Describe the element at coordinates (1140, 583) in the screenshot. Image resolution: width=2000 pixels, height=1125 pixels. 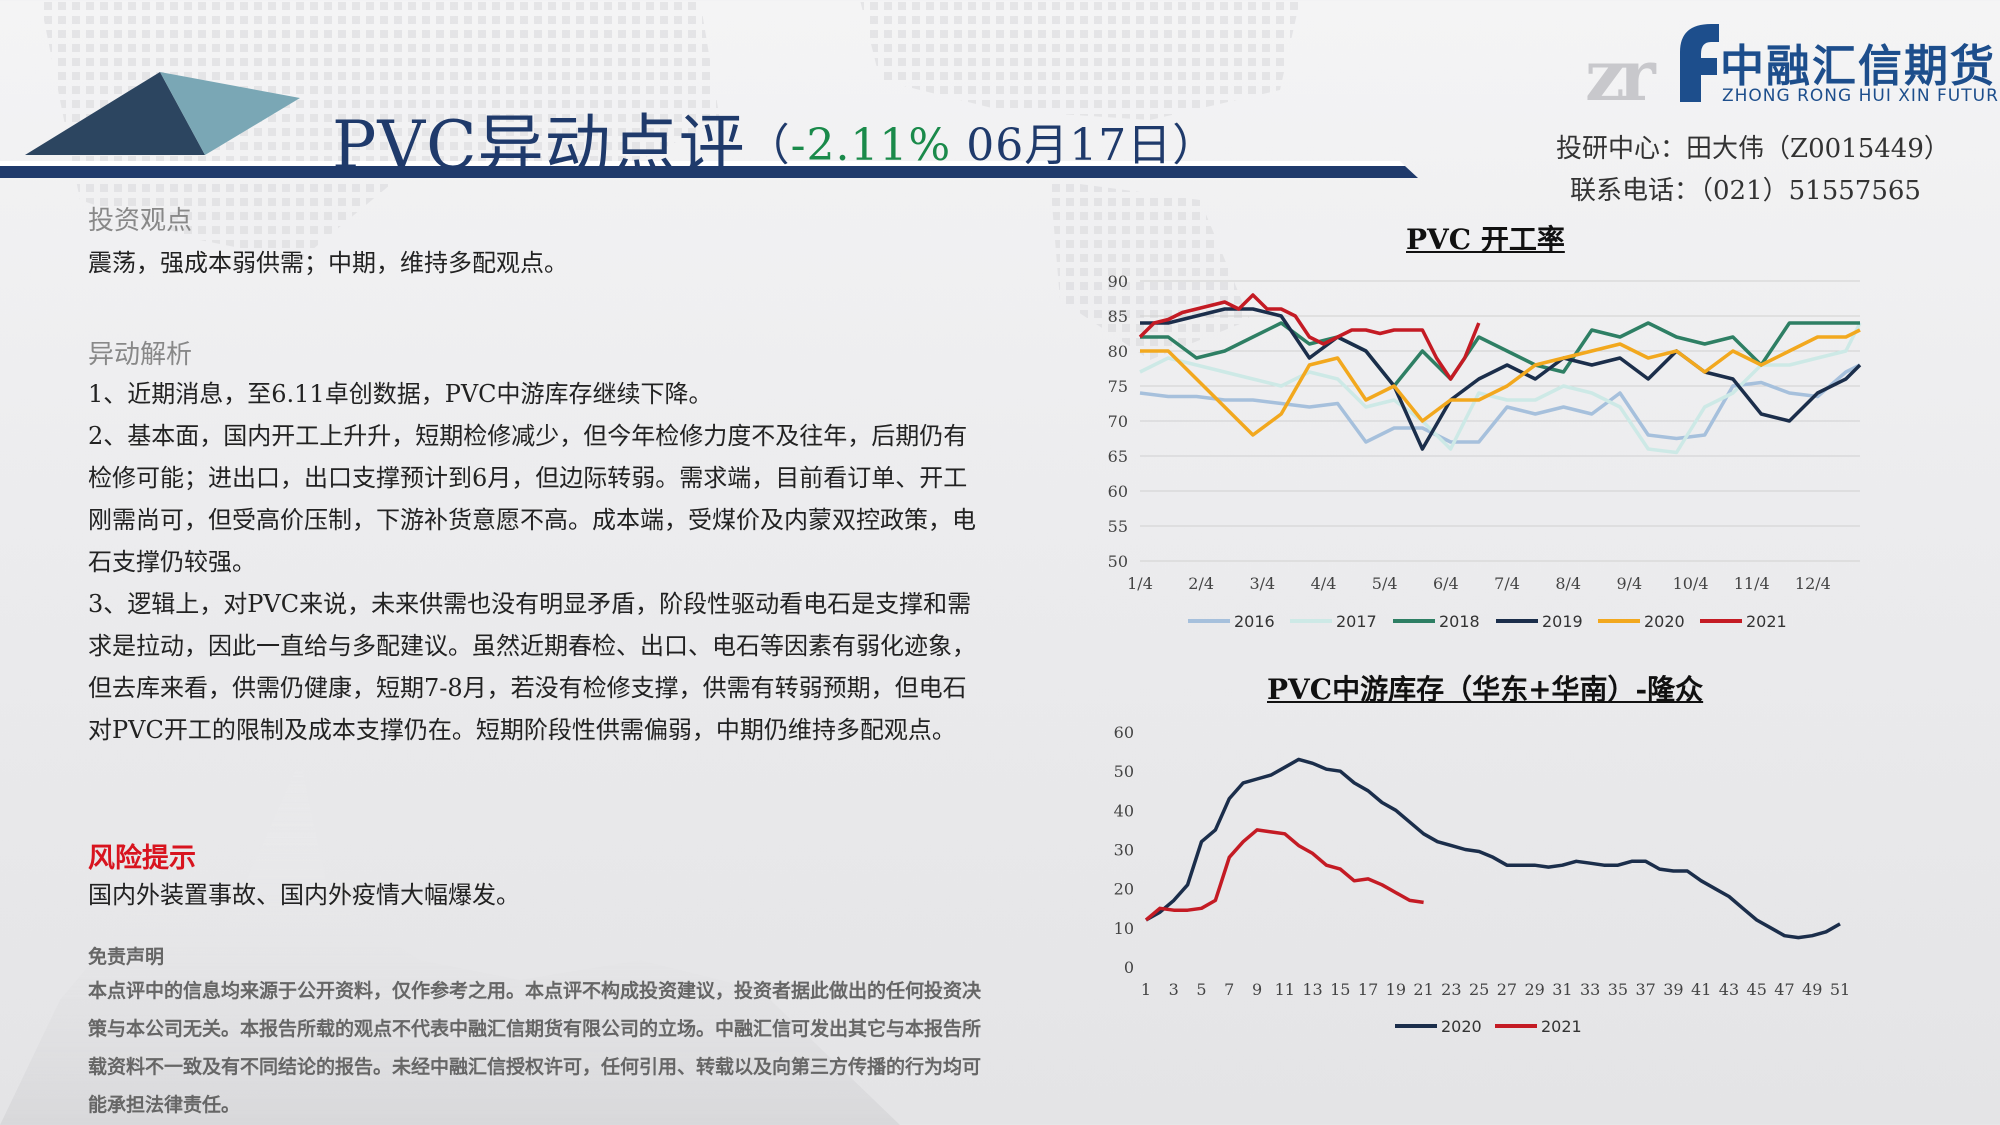
I see `x-tick-label: 1/4` at that location.